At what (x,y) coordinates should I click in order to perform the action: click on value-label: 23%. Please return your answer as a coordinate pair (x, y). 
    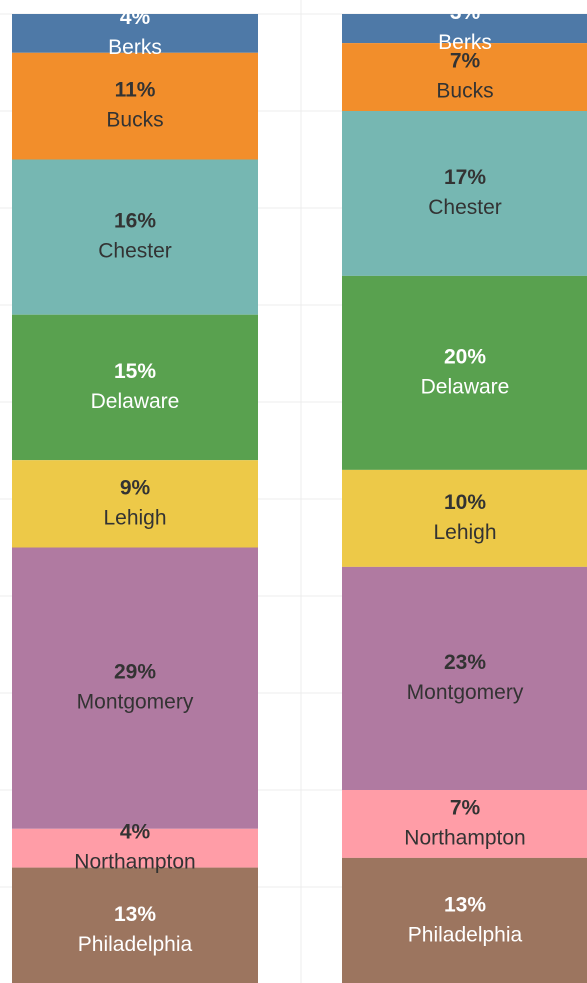
    Looking at the image, I should click on (465, 662).